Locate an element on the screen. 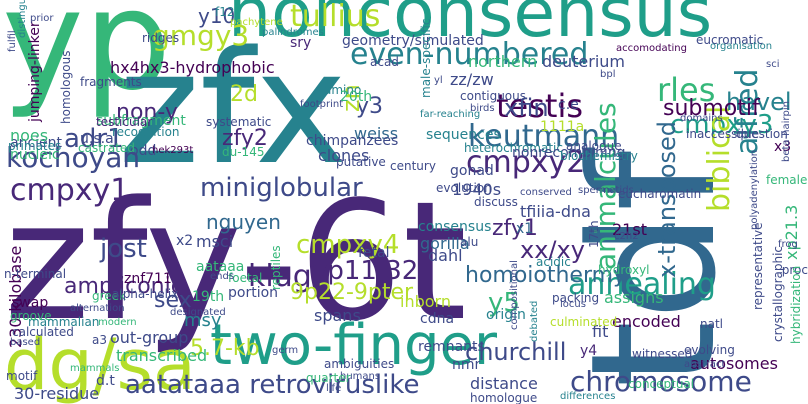 Image resolution: width=808 pixels, height=404 pixels. word-even-numbered: even-numbered is located at coordinates (469, 54).